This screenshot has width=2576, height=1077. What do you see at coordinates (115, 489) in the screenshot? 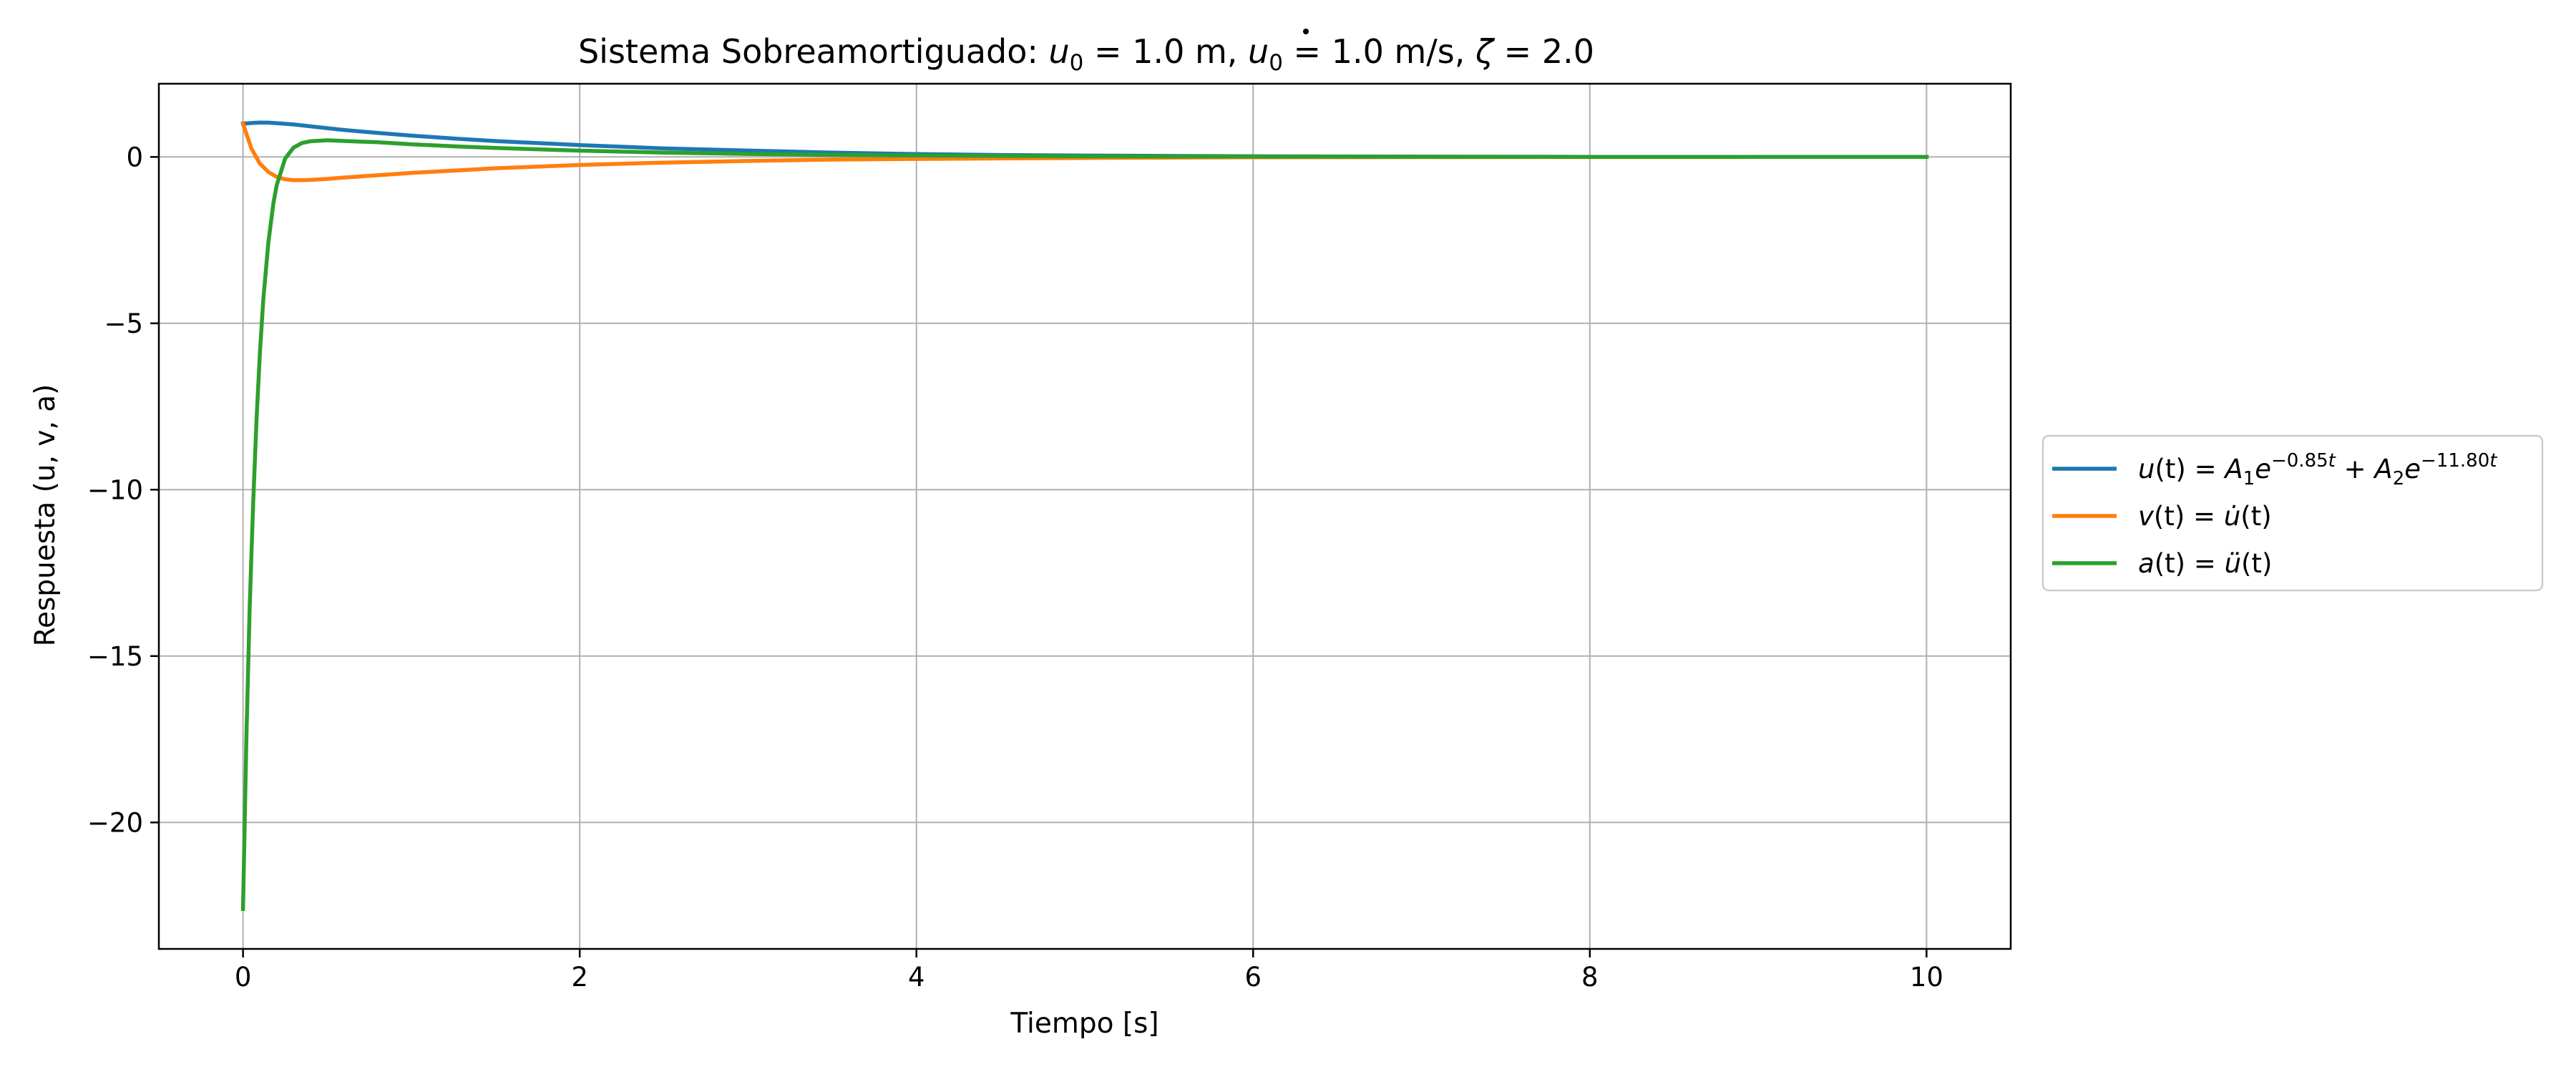
I see `y-tick-label: −10` at bounding box center [115, 489].